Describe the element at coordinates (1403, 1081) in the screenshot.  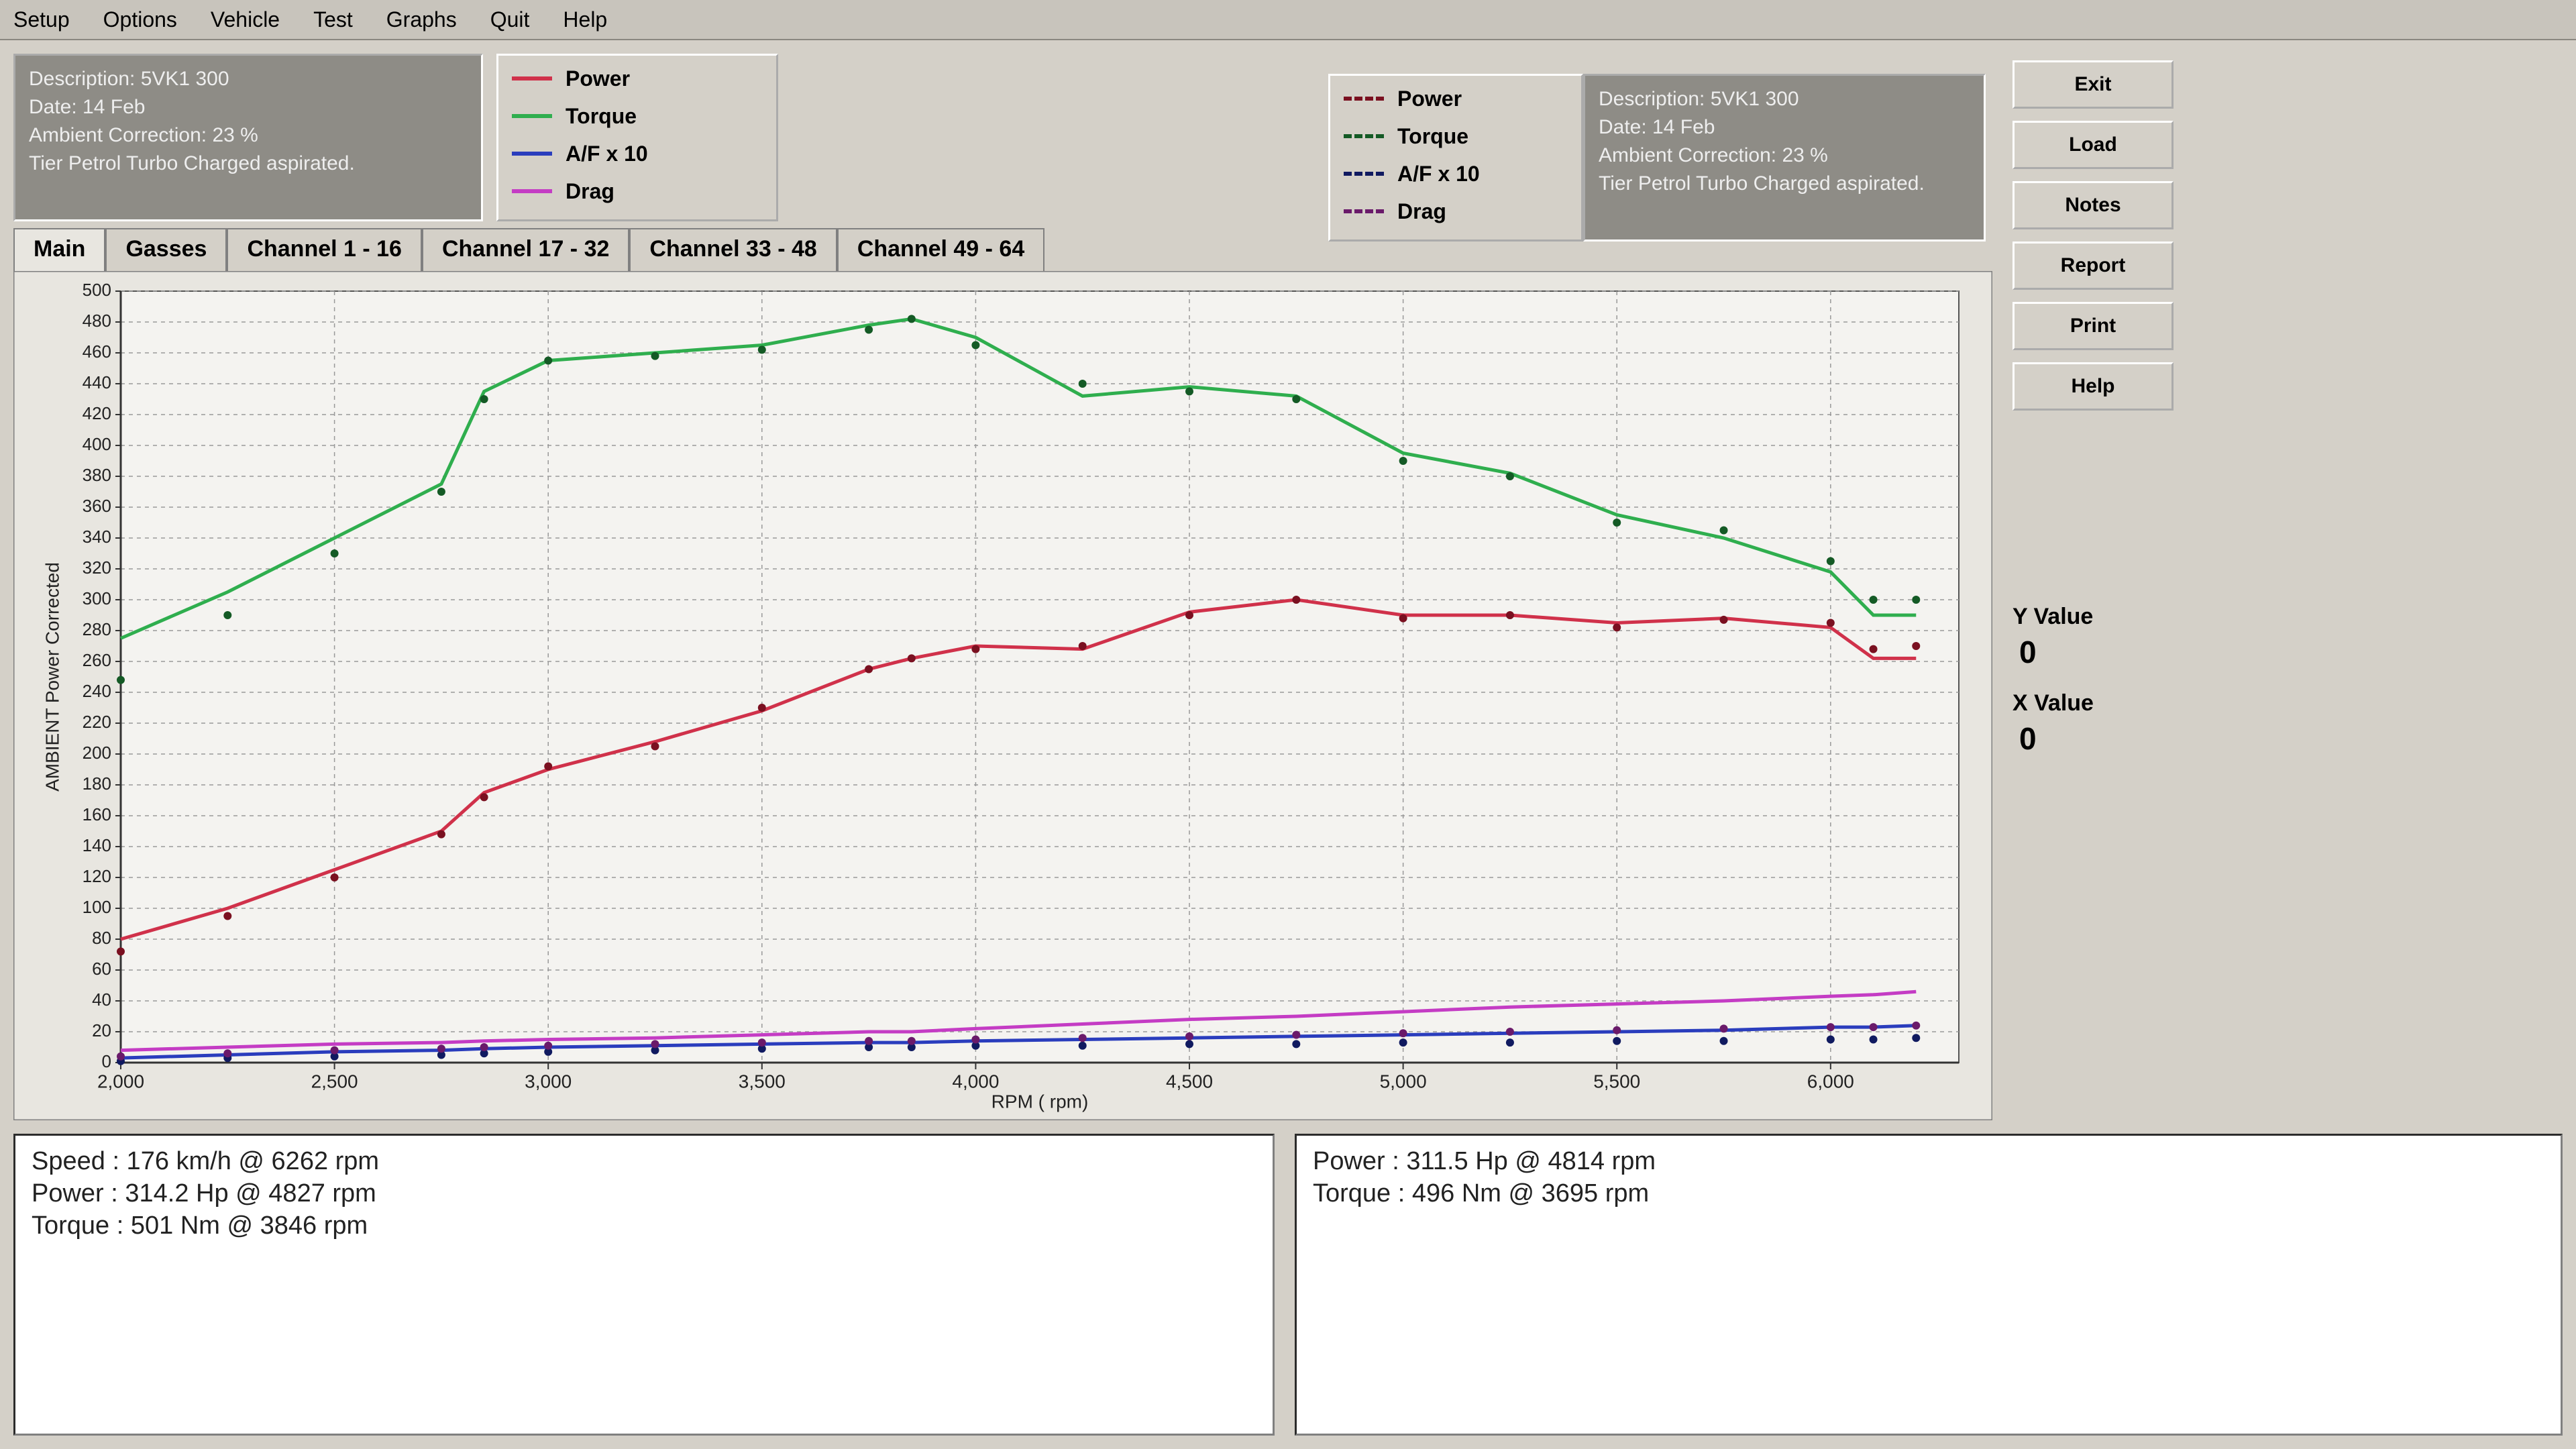
I see `x-tick-label: 5,000` at that location.